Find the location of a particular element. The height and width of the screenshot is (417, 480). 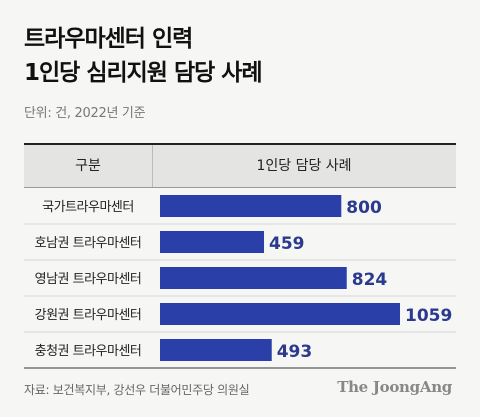

source-note: 자료: 보건복지부, 강선우 더불어민주당 의원실 is located at coordinates (137, 390).